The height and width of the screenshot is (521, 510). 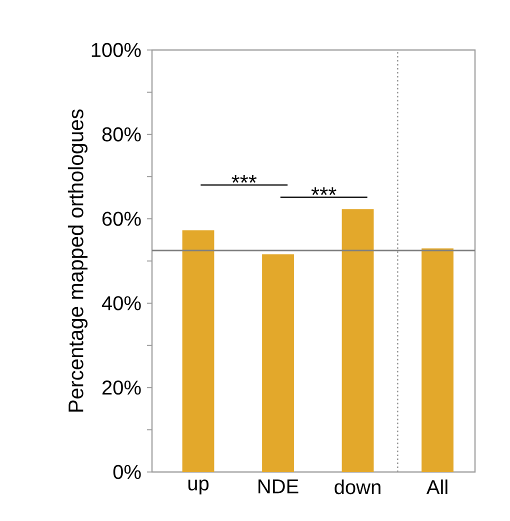 What do you see at coordinates (198, 487) in the screenshot?
I see `x-tick-label: up` at bounding box center [198, 487].